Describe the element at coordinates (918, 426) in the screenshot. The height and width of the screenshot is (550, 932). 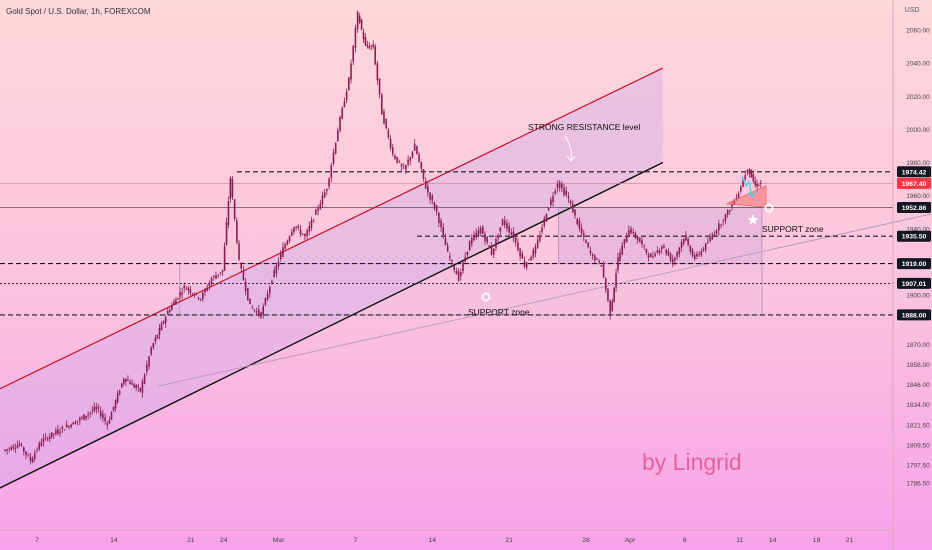
I see `y-tick-label: 1821.50` at that location.